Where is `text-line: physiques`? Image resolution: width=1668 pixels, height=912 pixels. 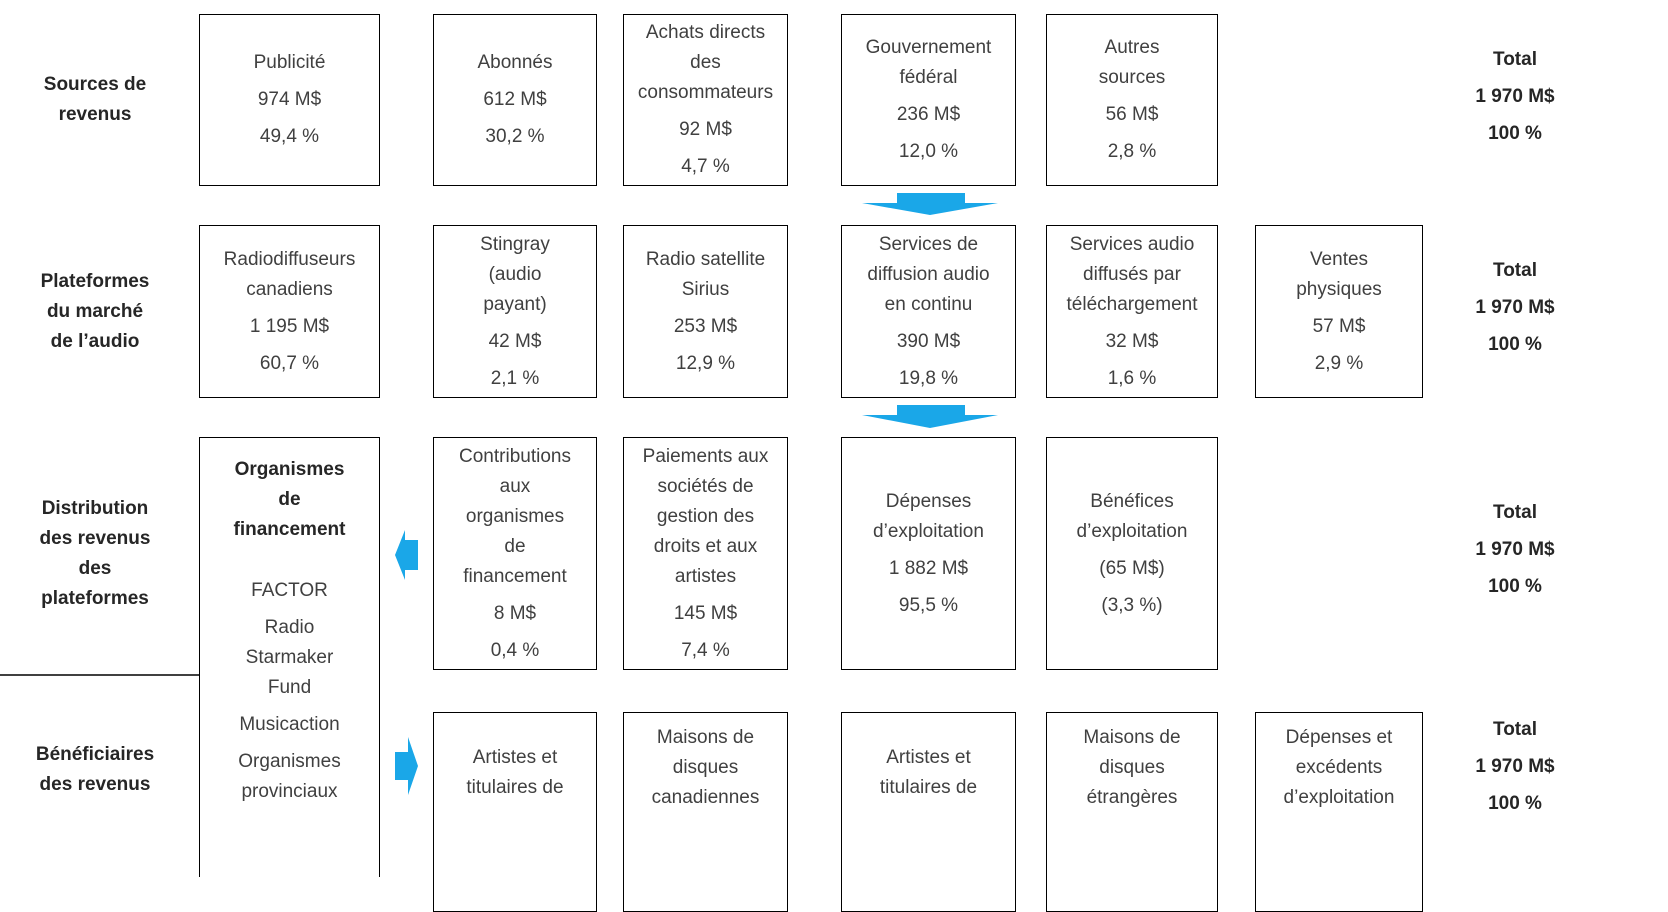
text-line: physiques is located at coordinates (1339, 289).